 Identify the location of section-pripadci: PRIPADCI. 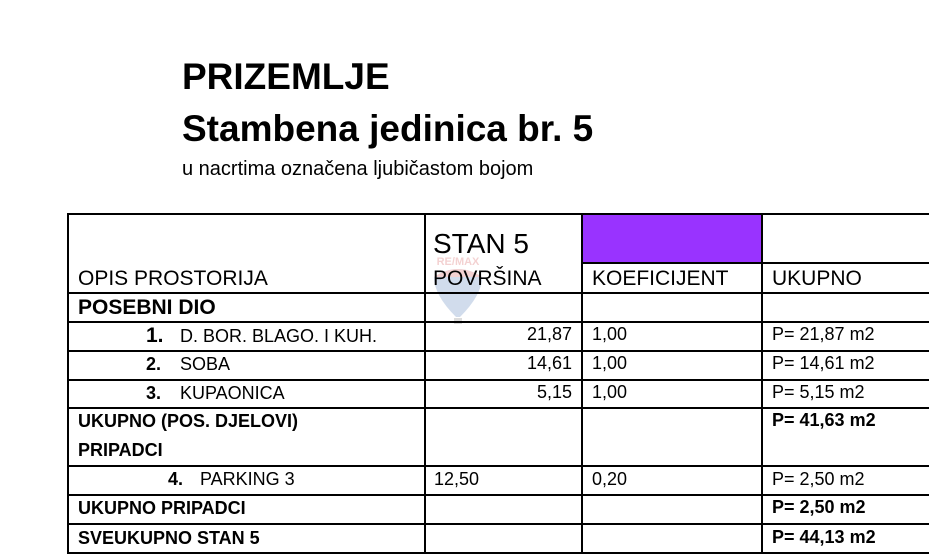
(120, 450).